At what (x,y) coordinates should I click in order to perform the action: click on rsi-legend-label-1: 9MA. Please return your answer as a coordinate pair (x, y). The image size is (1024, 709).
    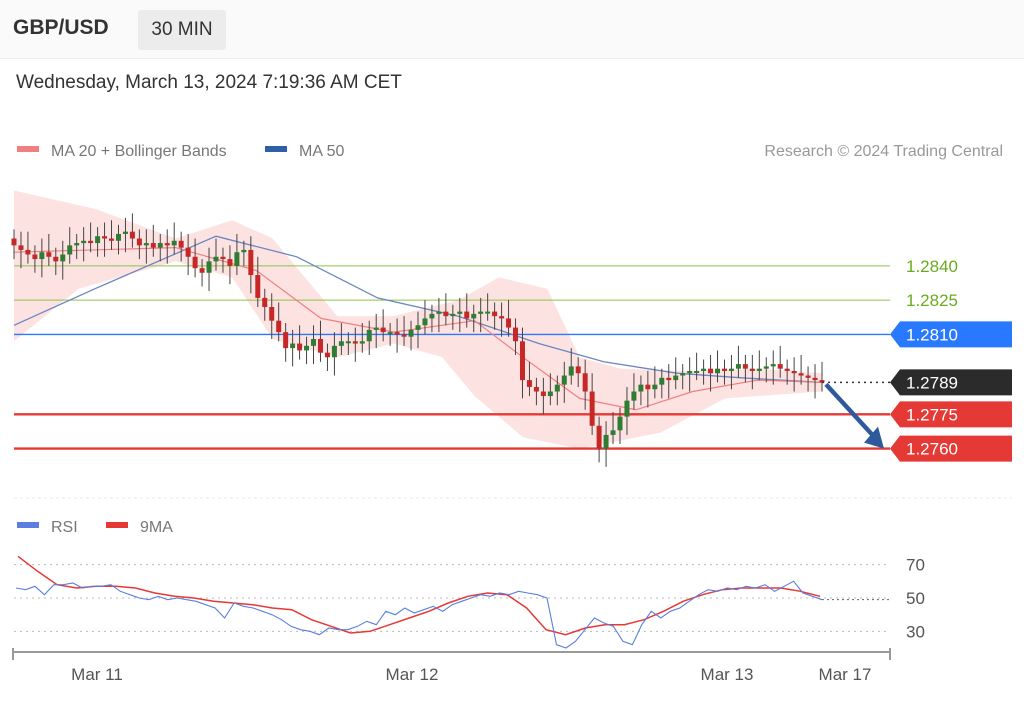
    Looking at the image, I should click on (156, 527).